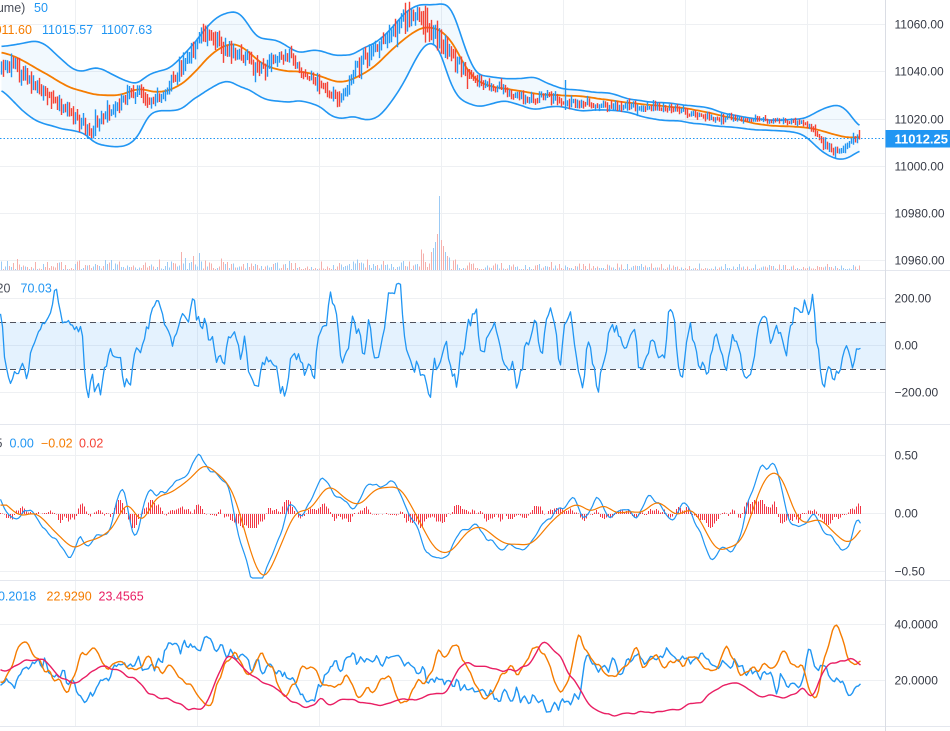 Image resolution: width=950 pixels, height=731 pixels. Describe the element at coordinates (920, 261) in the screenshot. I see `svg-text: 10960.00` at that location.